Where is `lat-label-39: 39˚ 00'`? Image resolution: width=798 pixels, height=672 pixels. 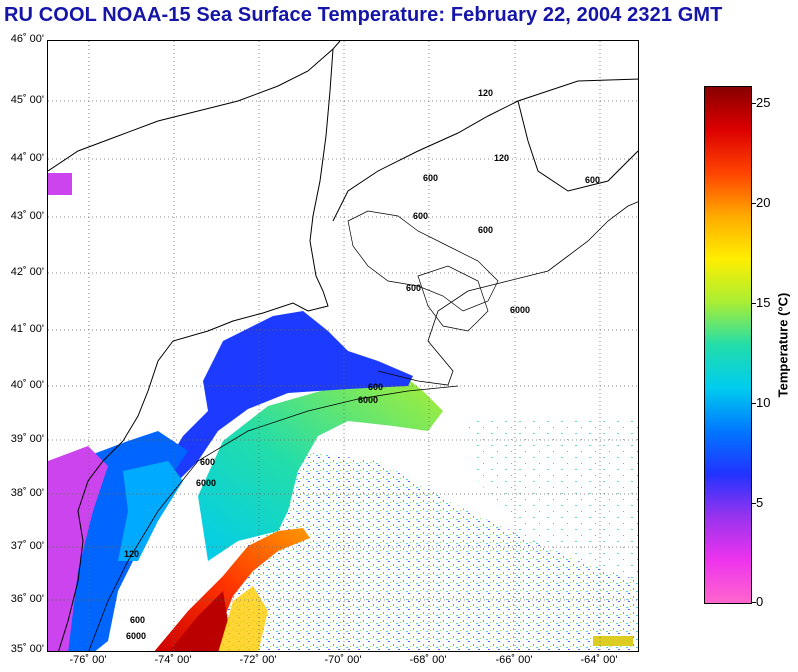 lat-label-39: 39˚ 00' is located at coordinates (27, 439).